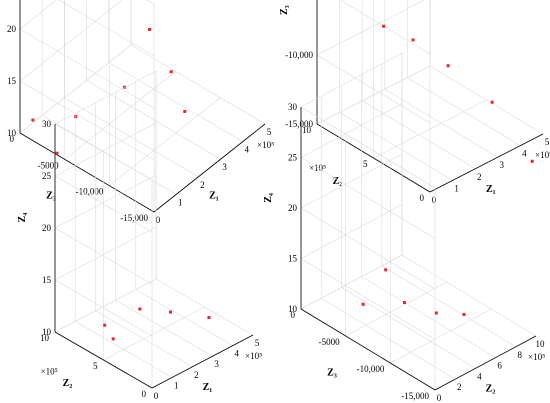  I want to click on z-tick-label: 30, so click(47, 124).